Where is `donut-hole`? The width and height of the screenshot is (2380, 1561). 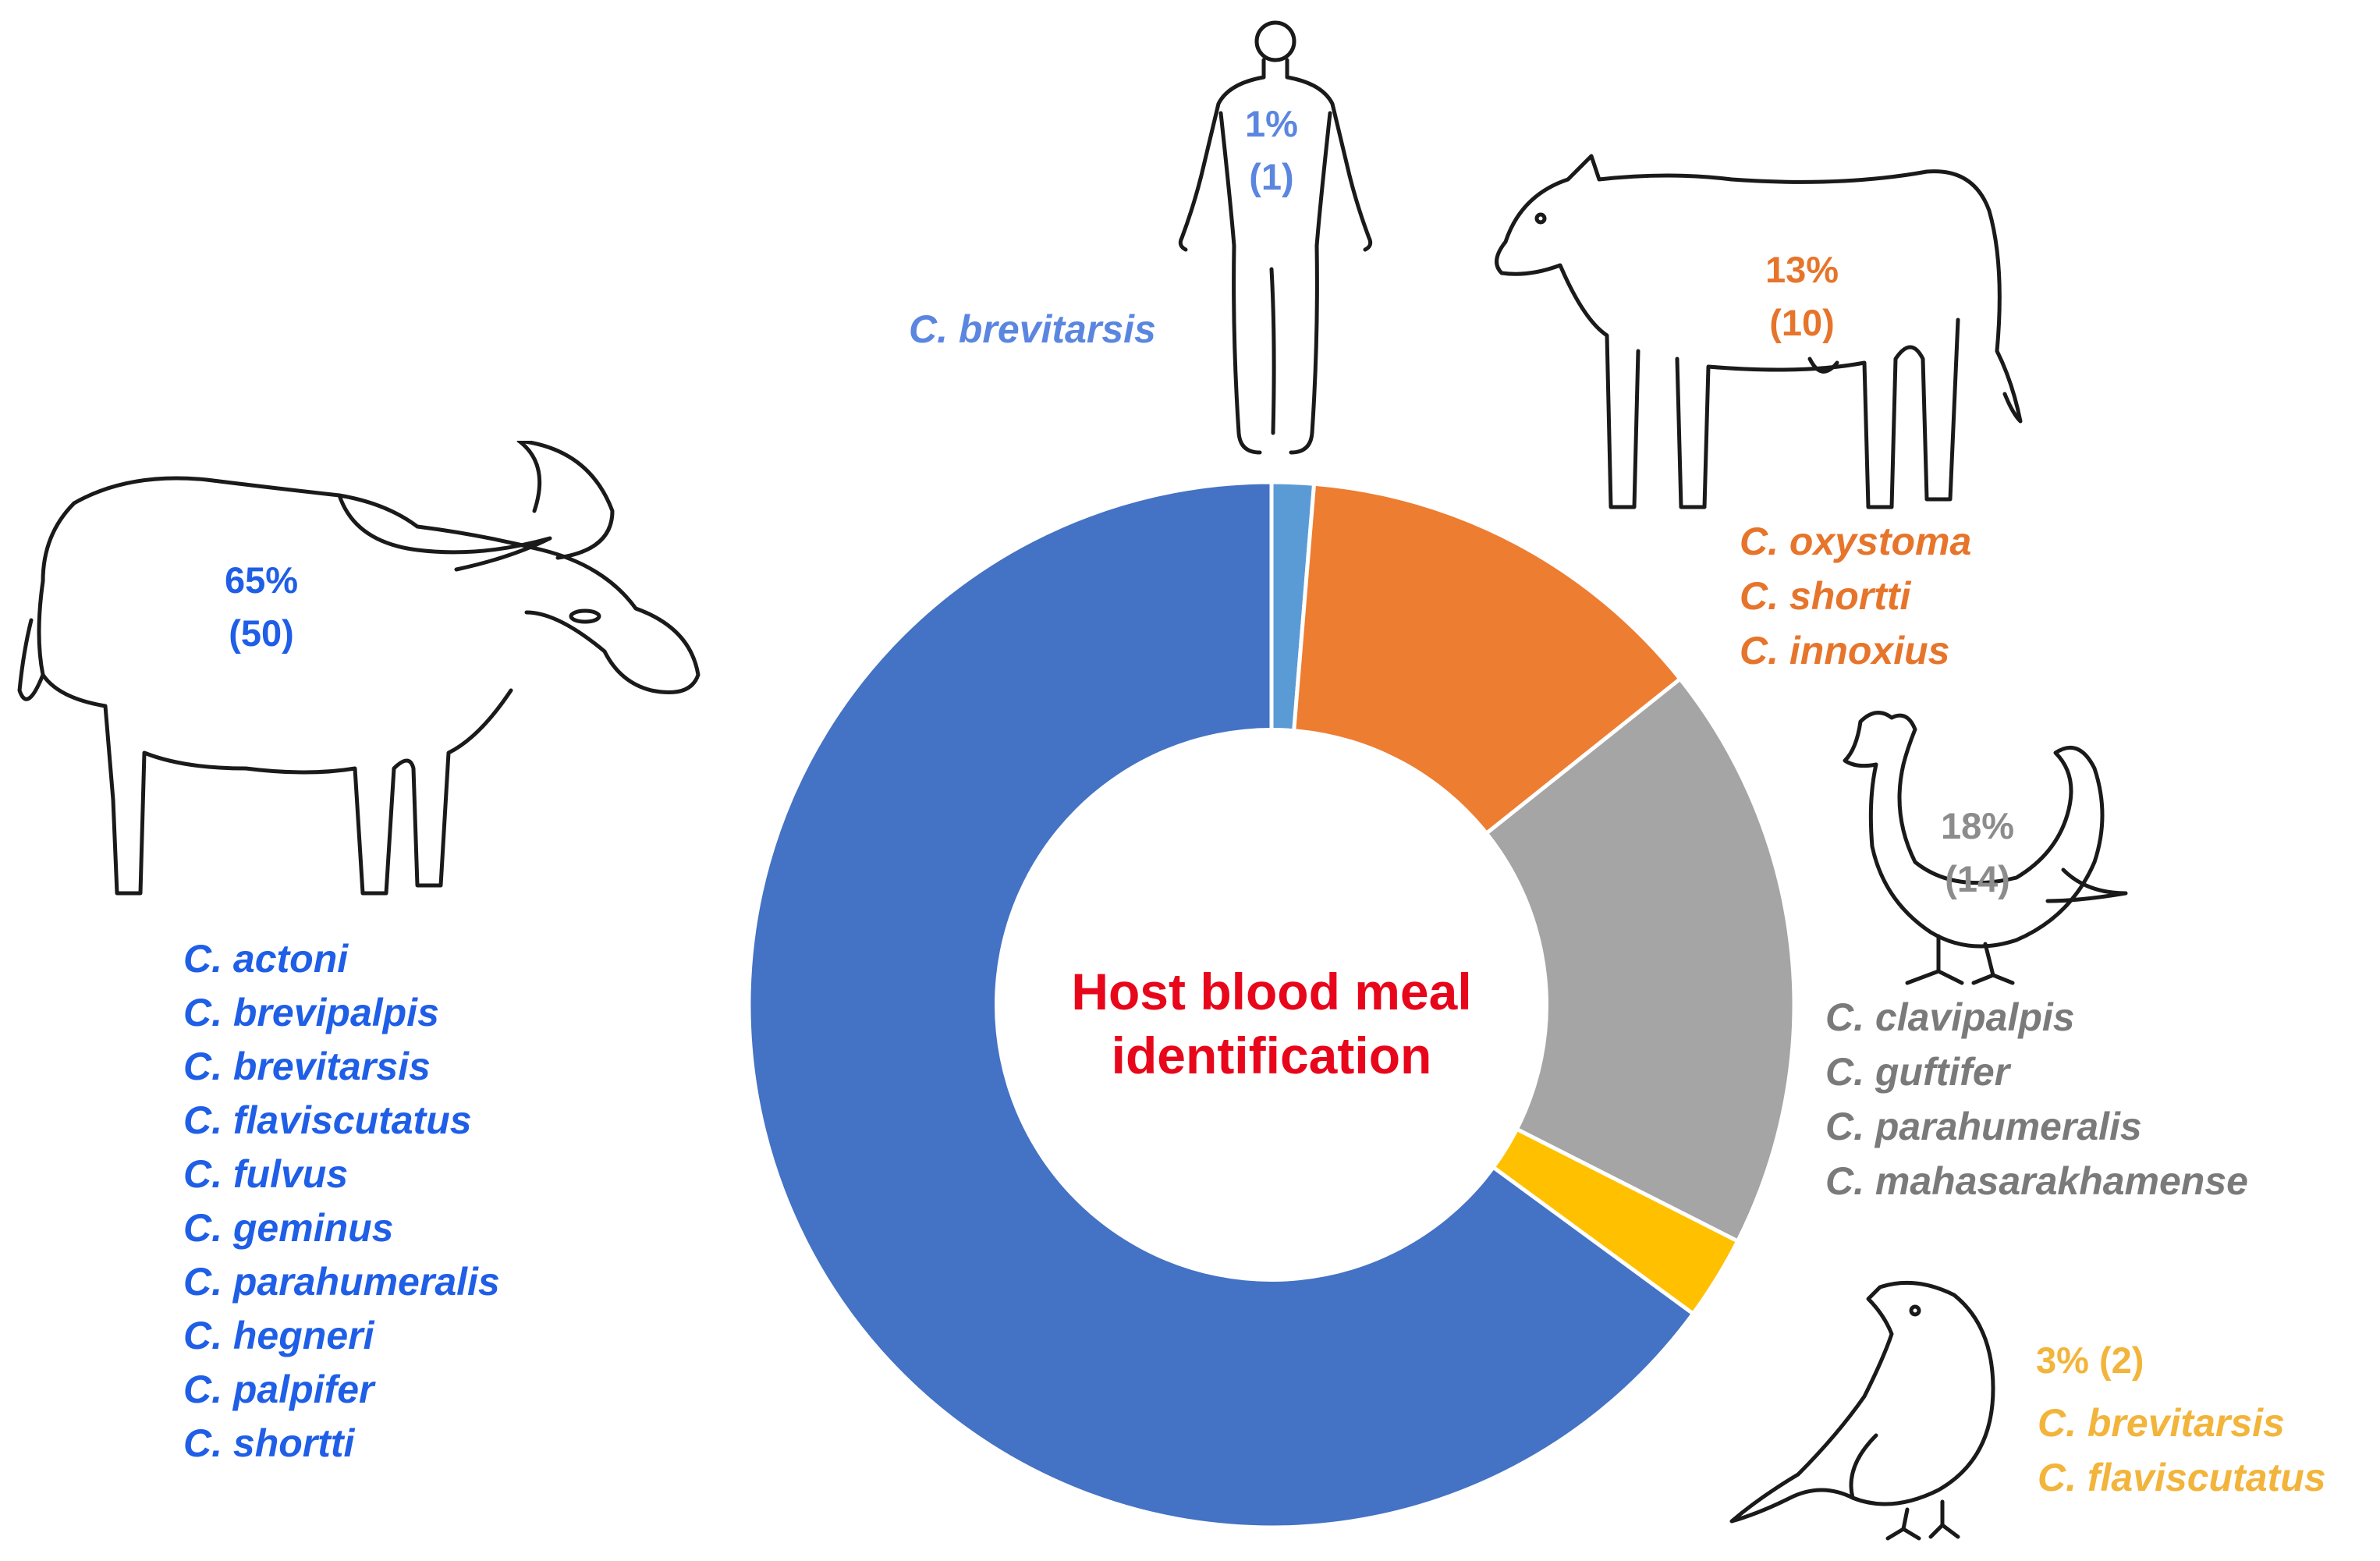 donut-hole is located at coordinates (1272, 1005).